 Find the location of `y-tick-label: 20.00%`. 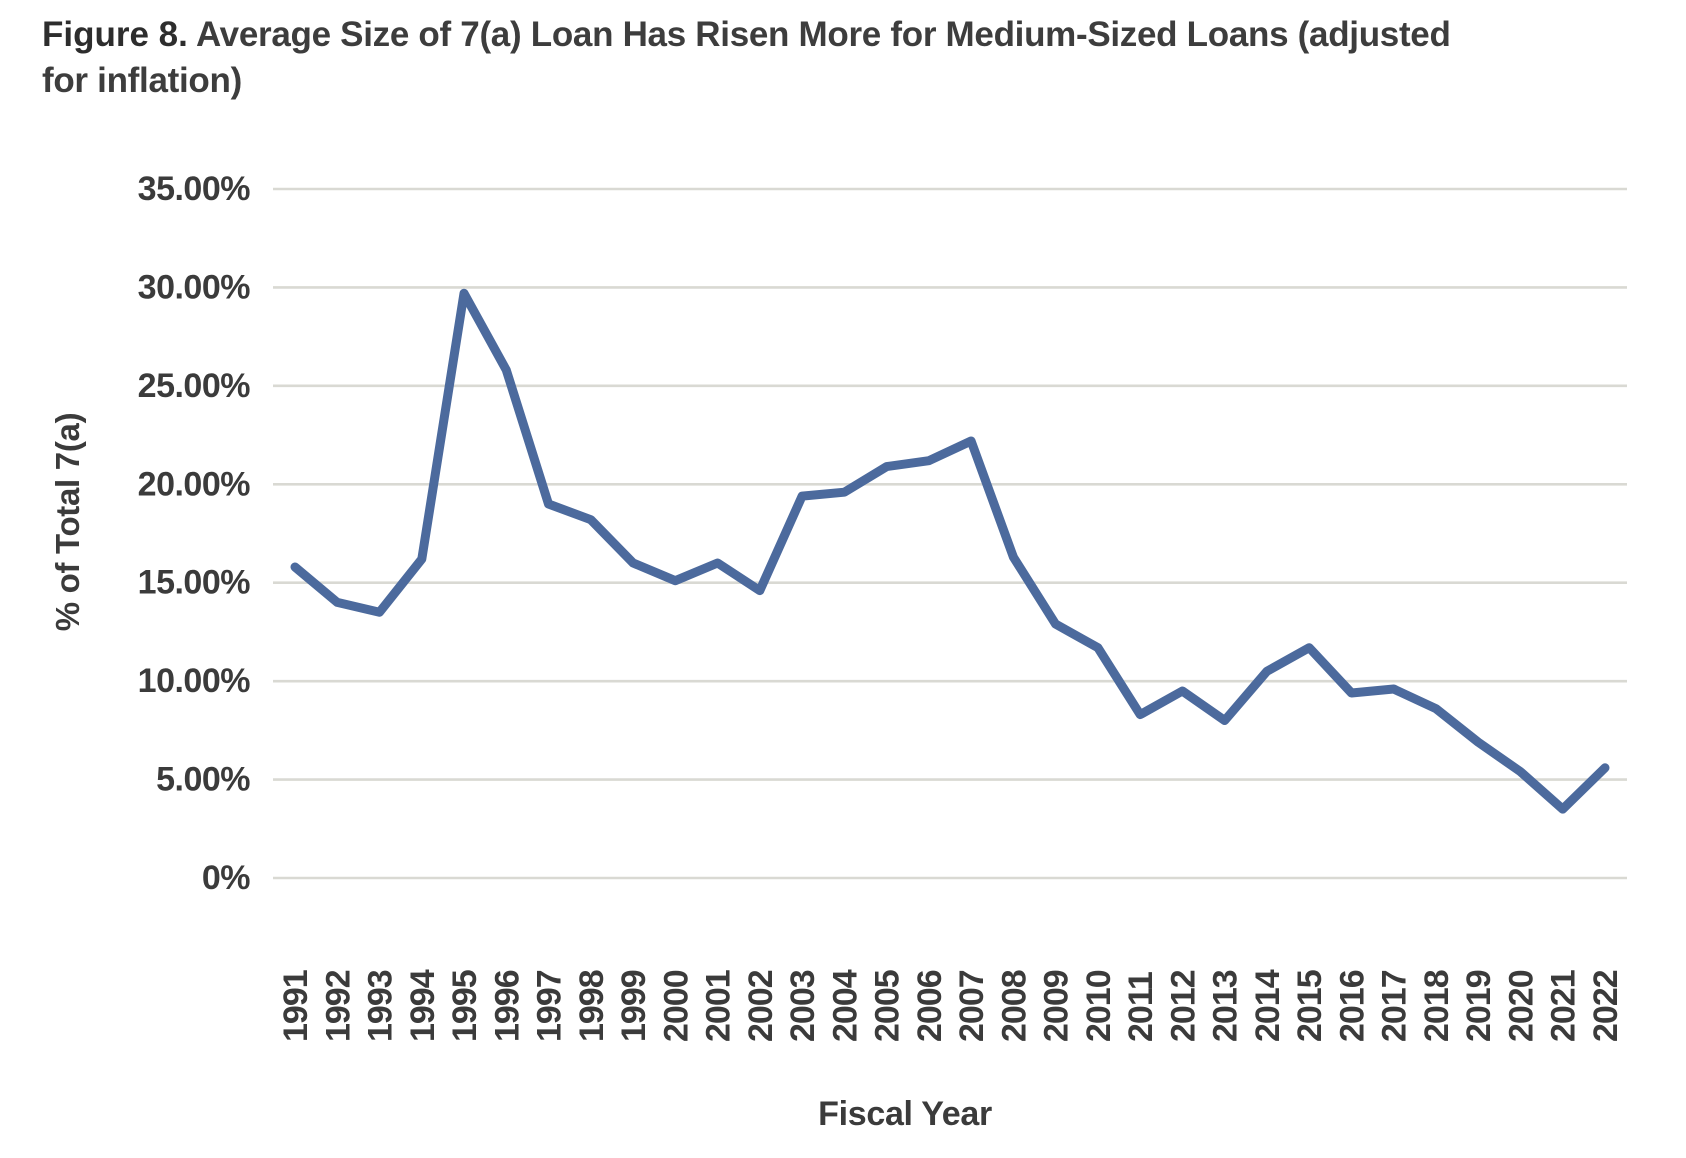

y-tick-label: 20.00% is located at coordinates (194, 484).